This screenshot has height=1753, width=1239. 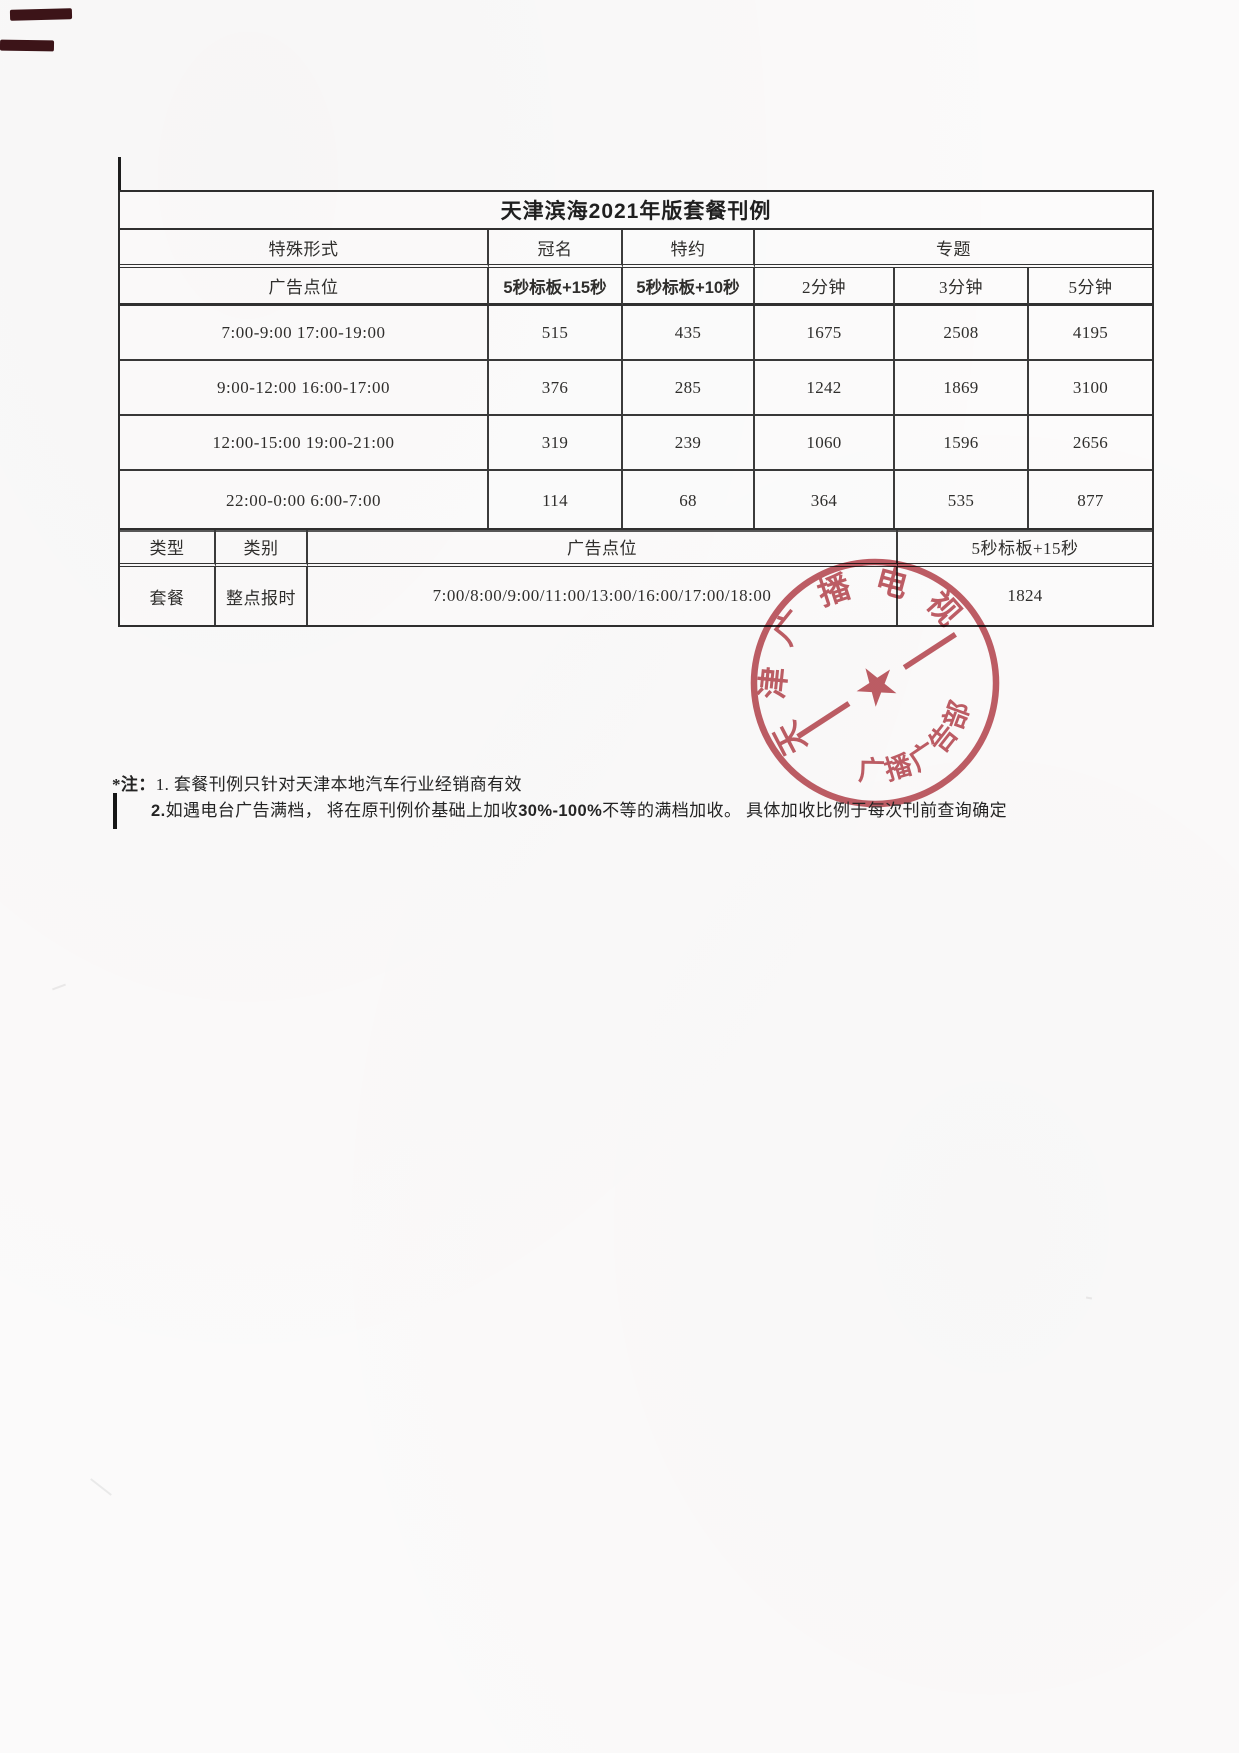 I want to click on price-cell: 2508, so click(x=962, y=333).